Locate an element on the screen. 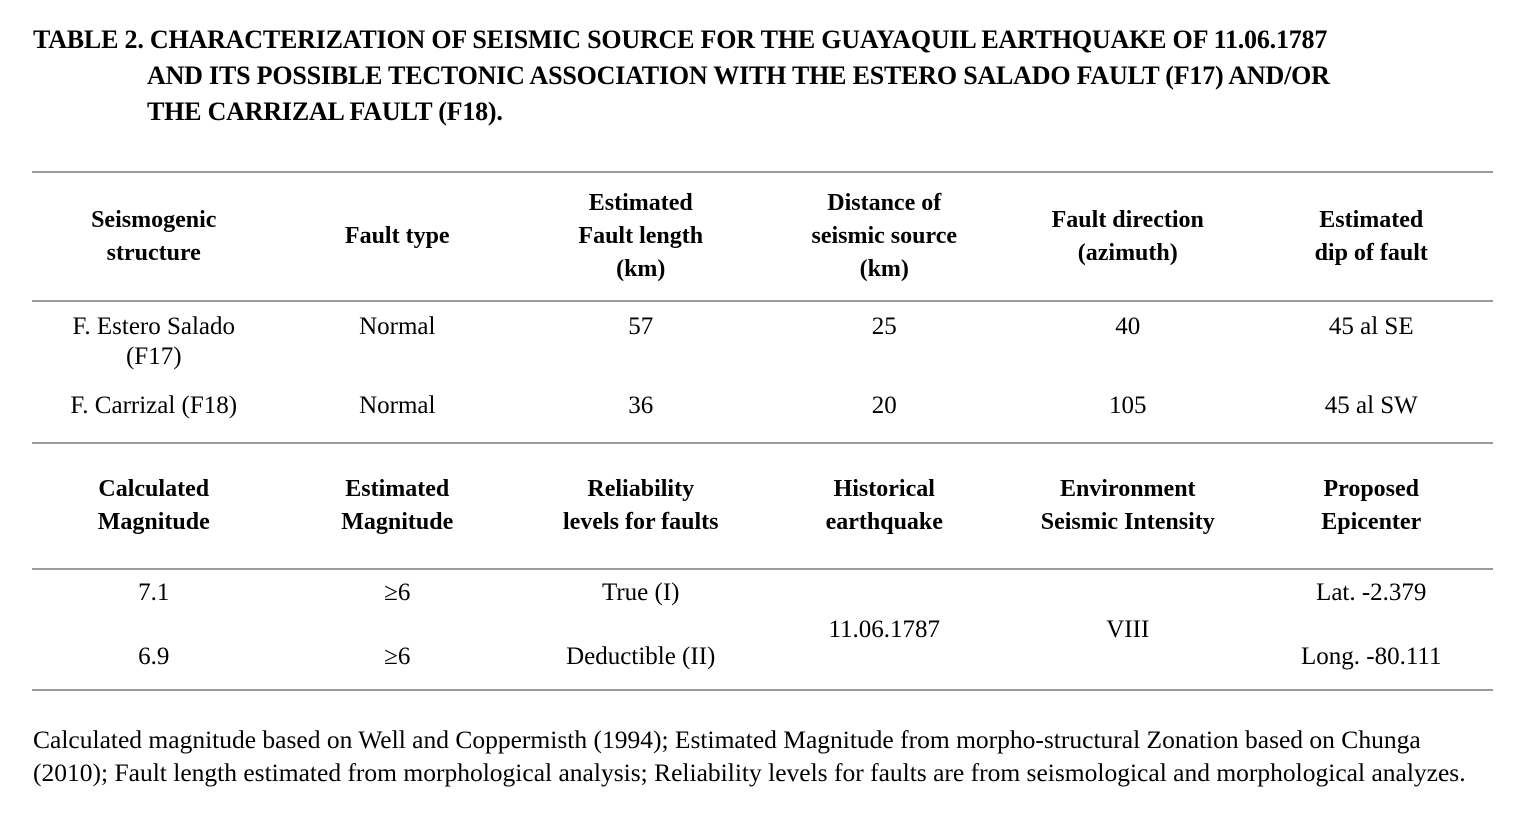 The height and width of the screenshot is (820, 1530). cell-estimated-magnitude-1: ≥6 is located at coordinates (397, 592).